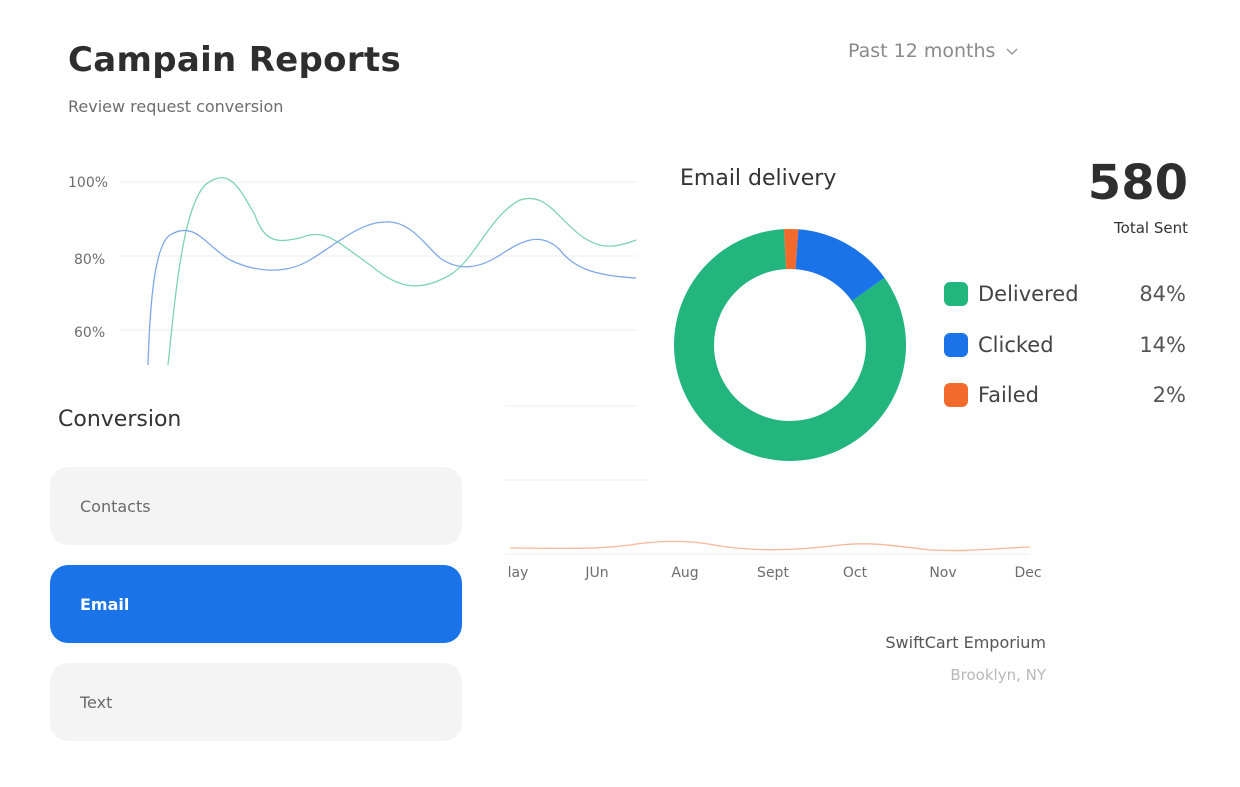  Describe the element at coordinates (105, 604) in the screenshot. I see `conversion-option-label: Email` at that location.